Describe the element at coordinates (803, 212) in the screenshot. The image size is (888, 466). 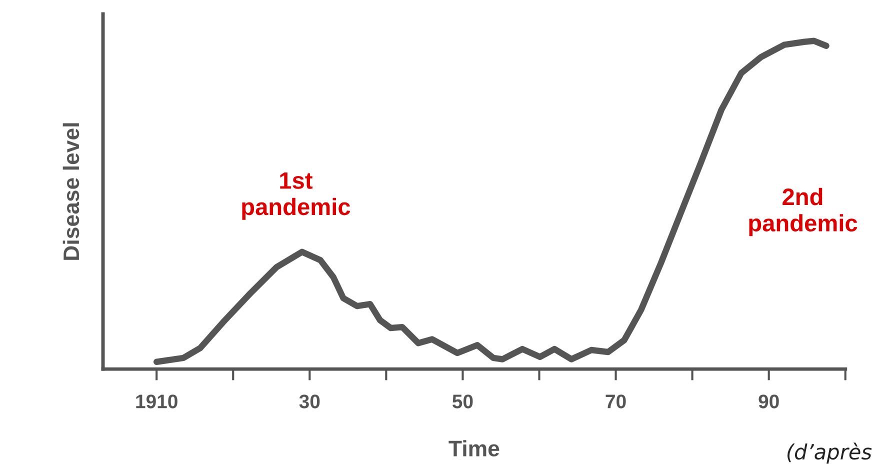
I see `annotation: 2nd pandemic` at that location.